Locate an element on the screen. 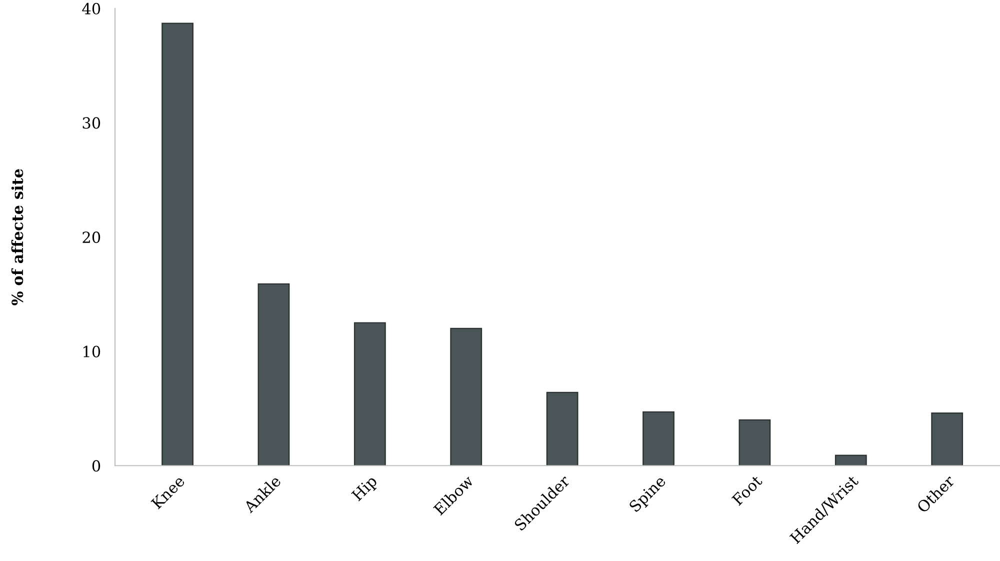  y-tick-label: 30 is located at coordinates (91, 123).